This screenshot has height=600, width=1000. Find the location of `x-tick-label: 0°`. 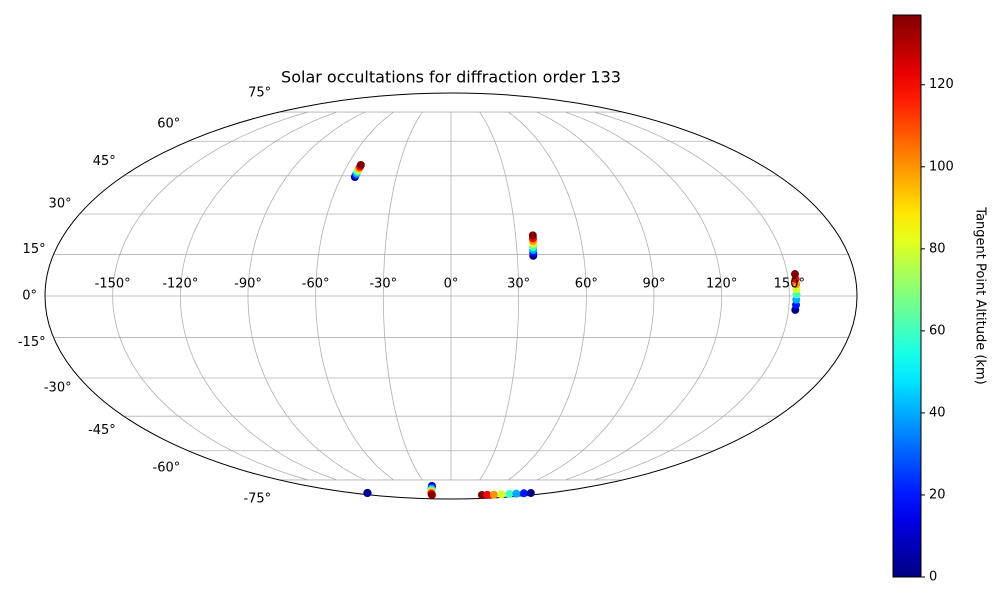

x-tick-label: 0° is located at coordinates (451, 284).